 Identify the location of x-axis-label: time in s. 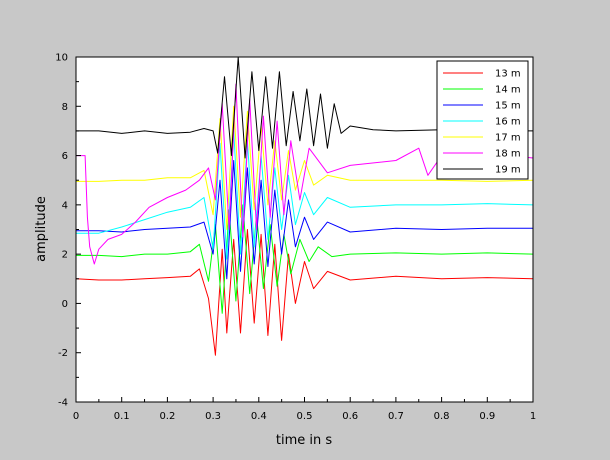
(304, 440).